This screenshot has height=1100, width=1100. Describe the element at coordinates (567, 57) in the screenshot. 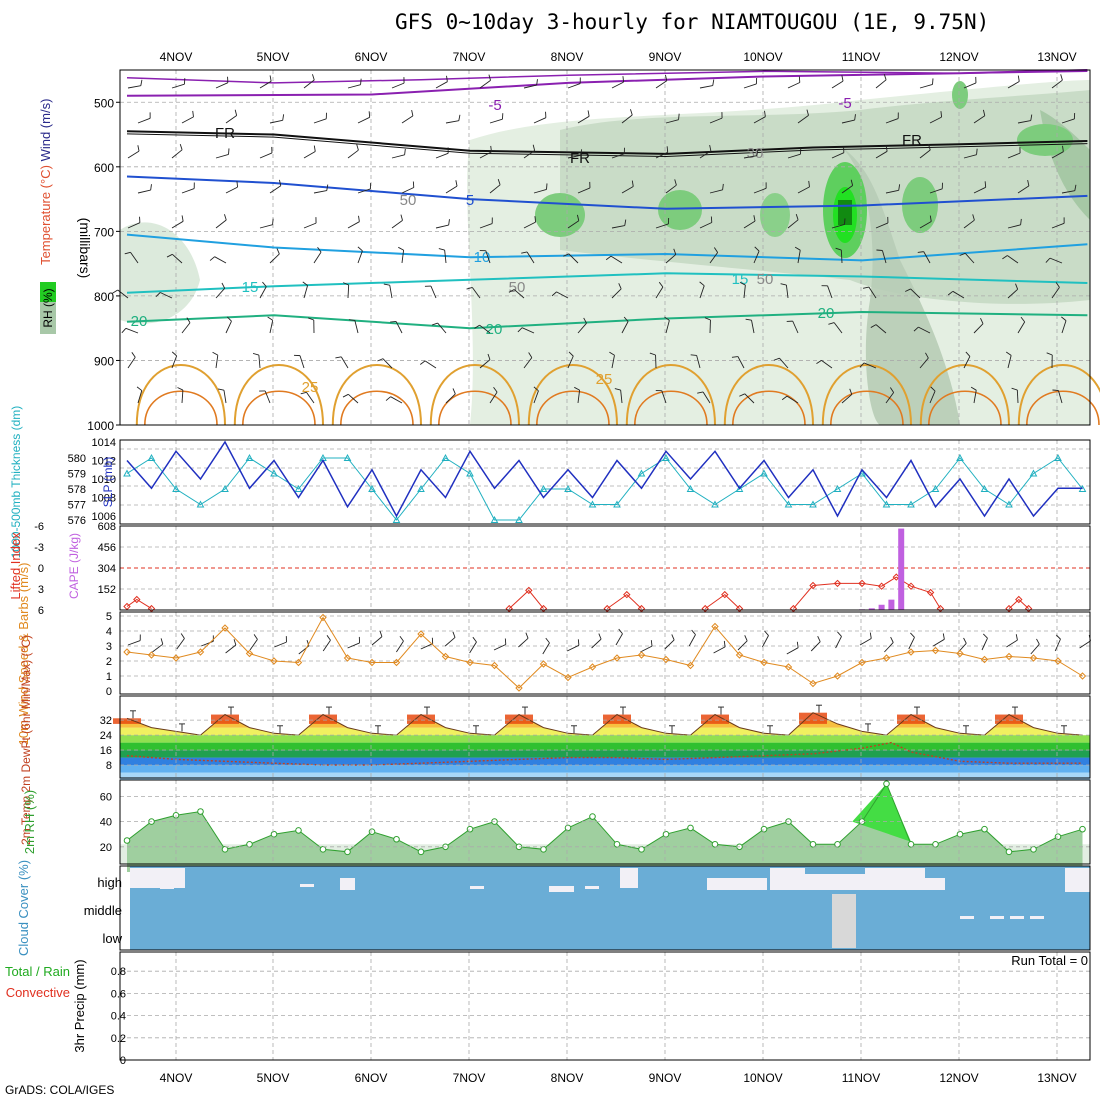

I see `x-tick-label-top: 8NOV` at that location.